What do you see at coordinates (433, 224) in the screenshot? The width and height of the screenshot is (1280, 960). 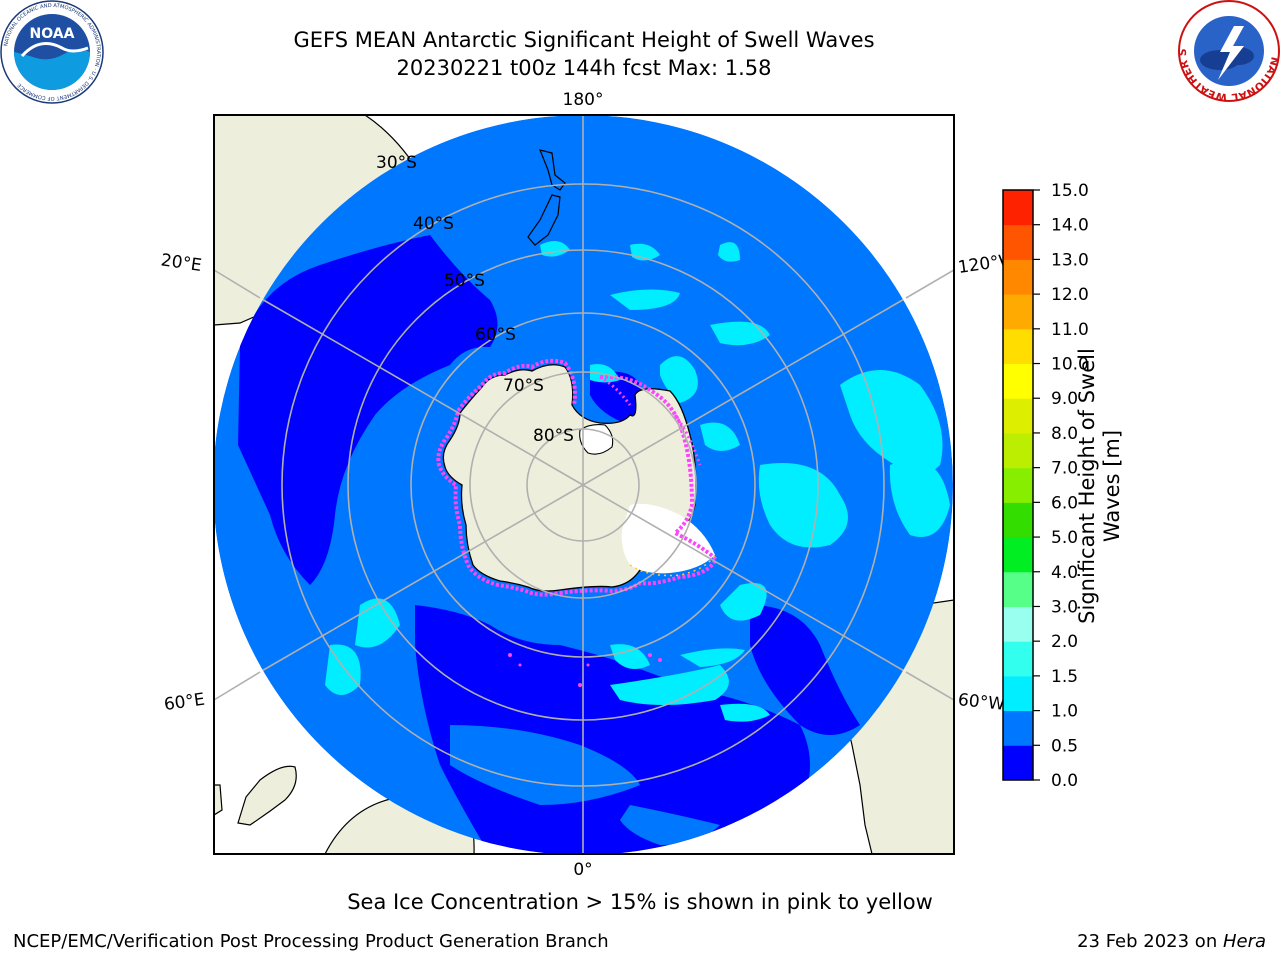 I see `lat-label-40s: 40°S` at bounding box center [433, 224].